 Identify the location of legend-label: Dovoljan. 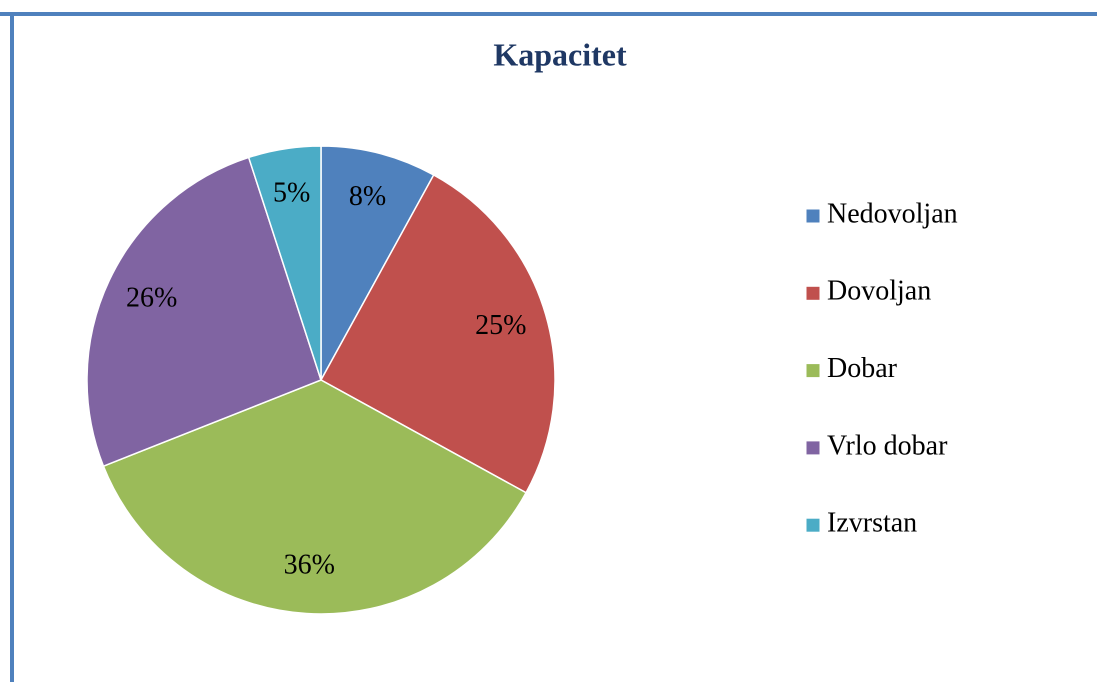
(879, 291).